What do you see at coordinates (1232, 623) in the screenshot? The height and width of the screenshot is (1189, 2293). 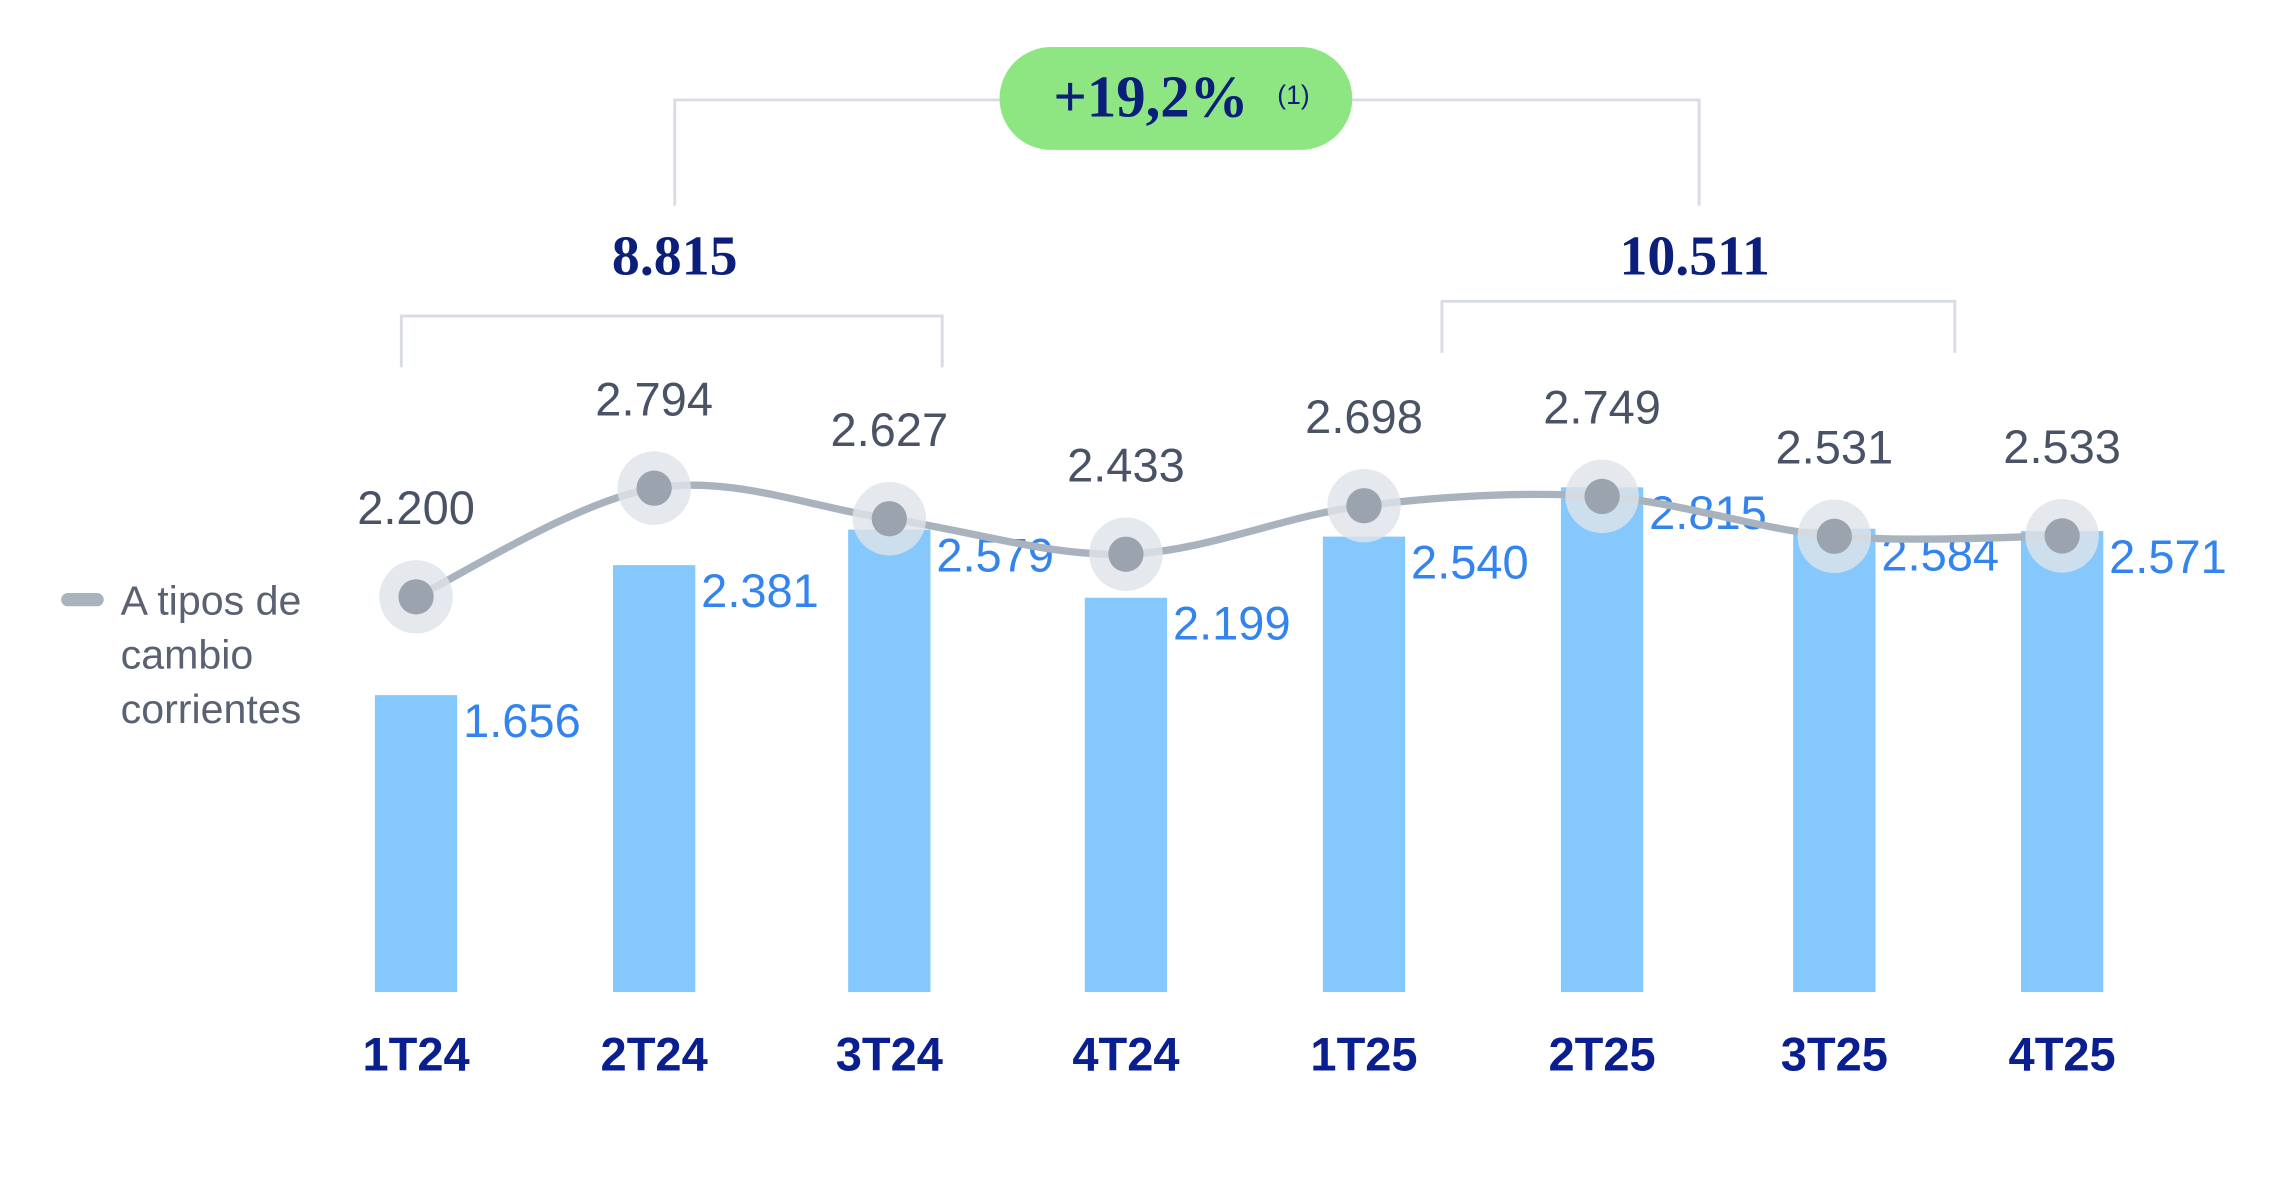 I see `bar-label: 2.199` at bounding box center [1232, 623].